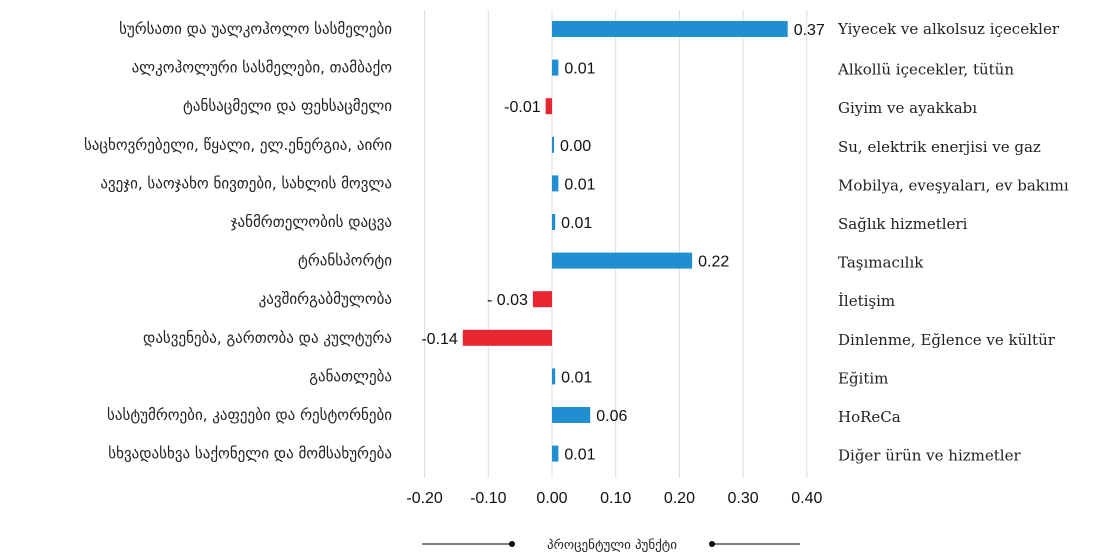 This screenshot has height=552, width=1100. I want to click on x-axis-ticks: -0.20 -0.10 0.00 0.10 0.20 0.30 0.40, so click(614, 498).